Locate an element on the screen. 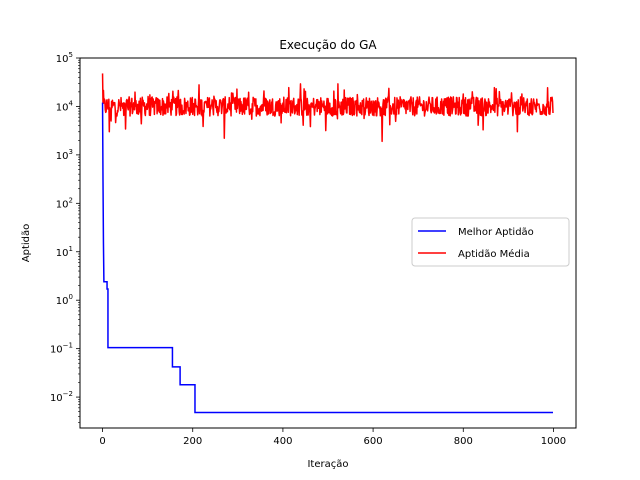 This screenshot has height=480, width=640. x-tick-label: 400 is located at coordinates (282, 441).